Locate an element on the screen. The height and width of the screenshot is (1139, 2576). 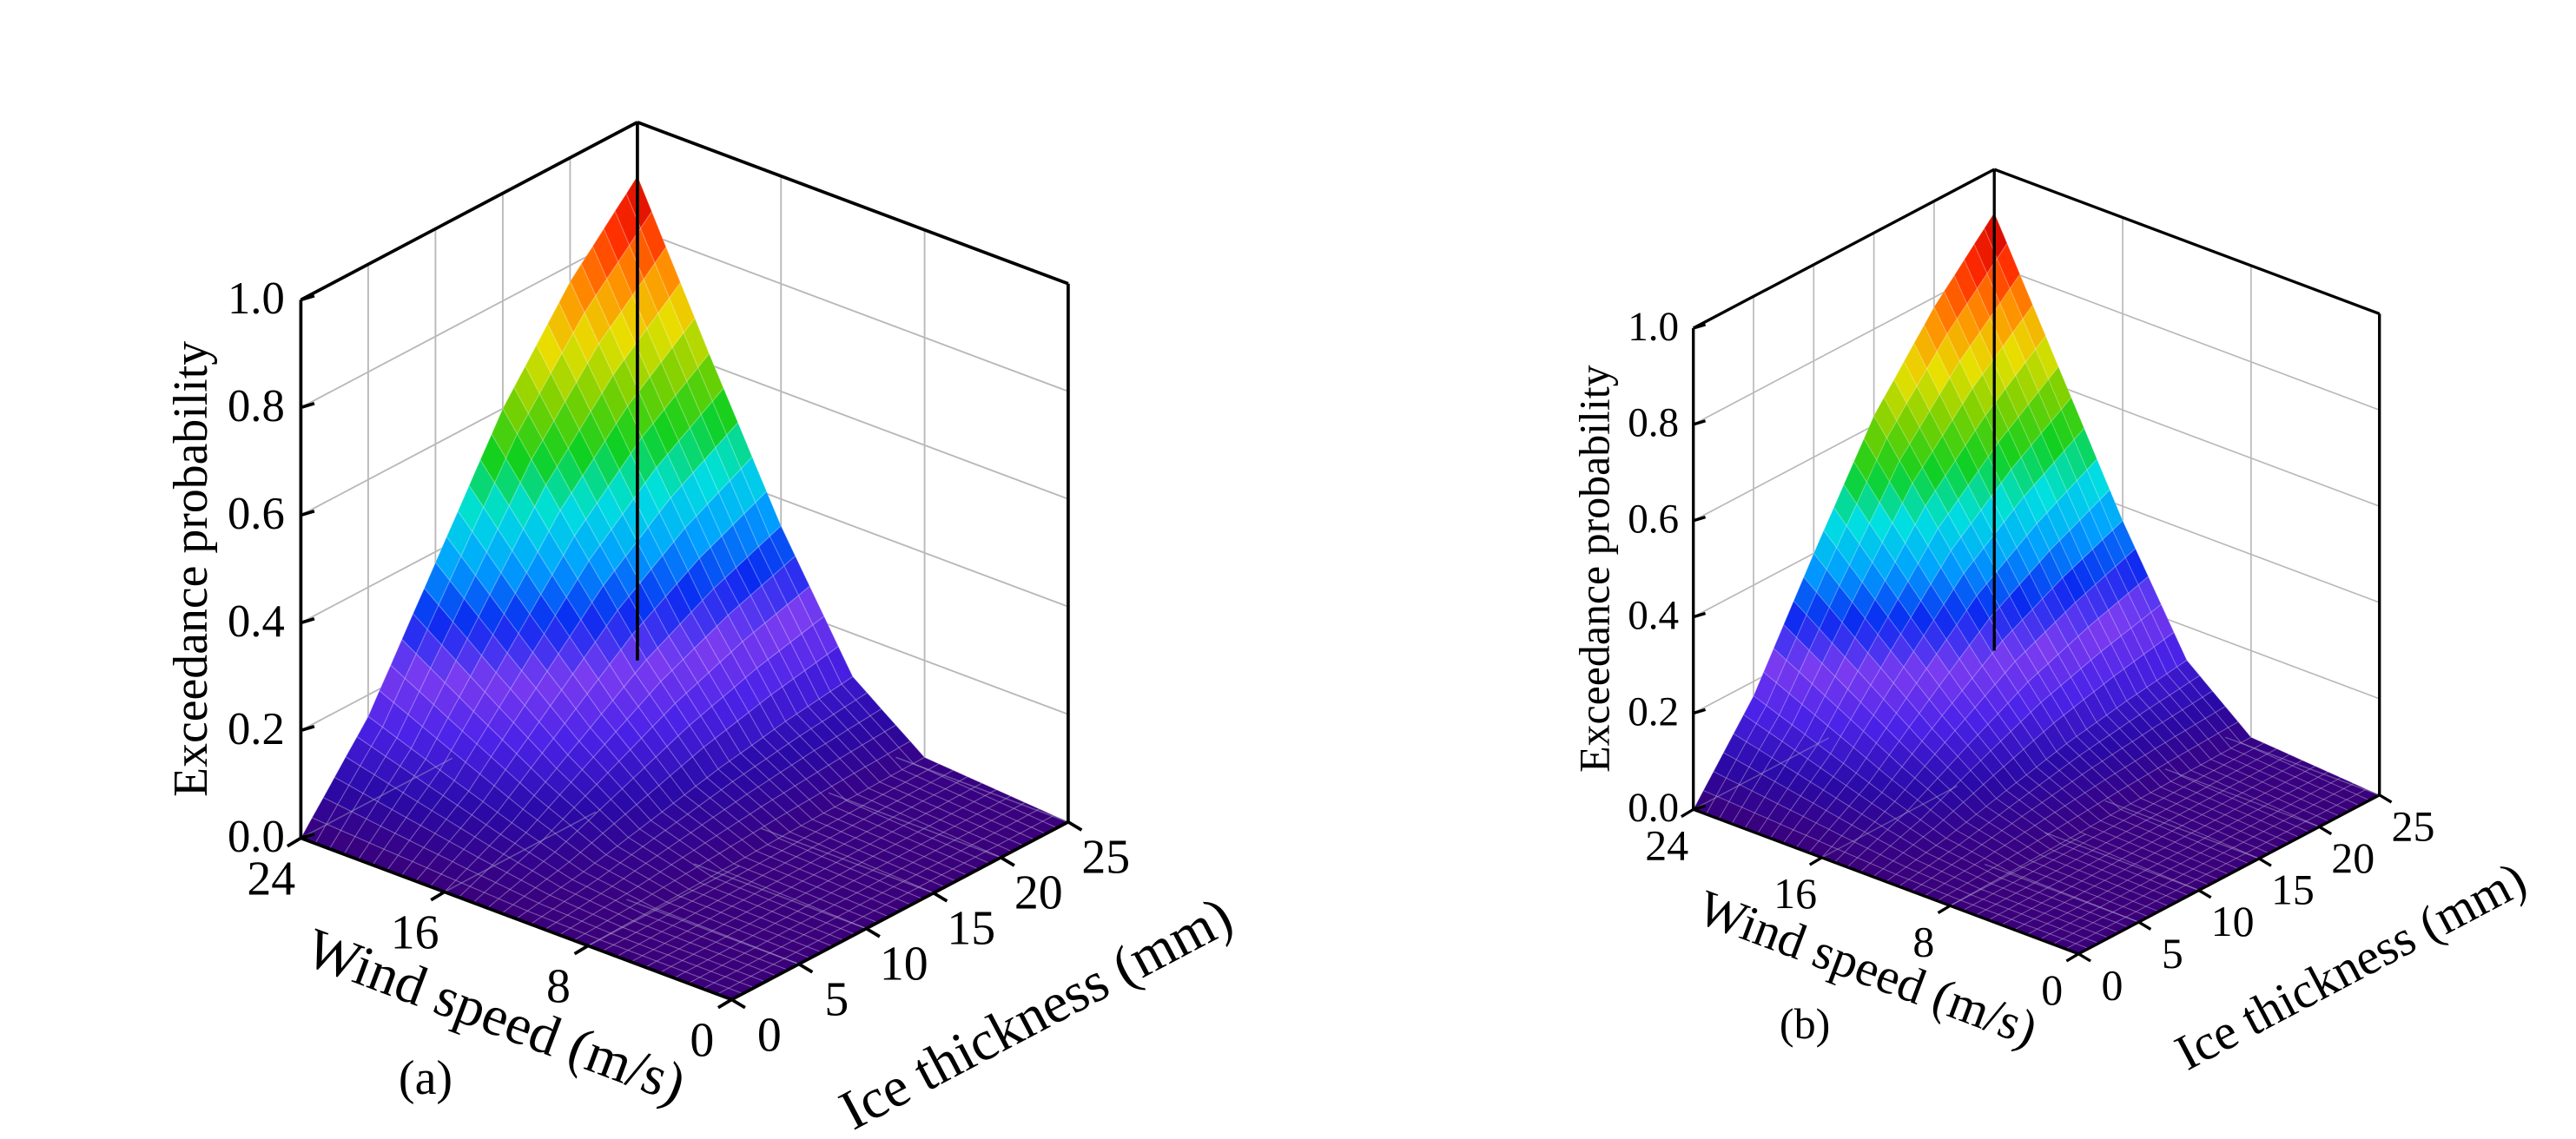
z-tick-label: 1.0 is located at coordinates (256, 298).